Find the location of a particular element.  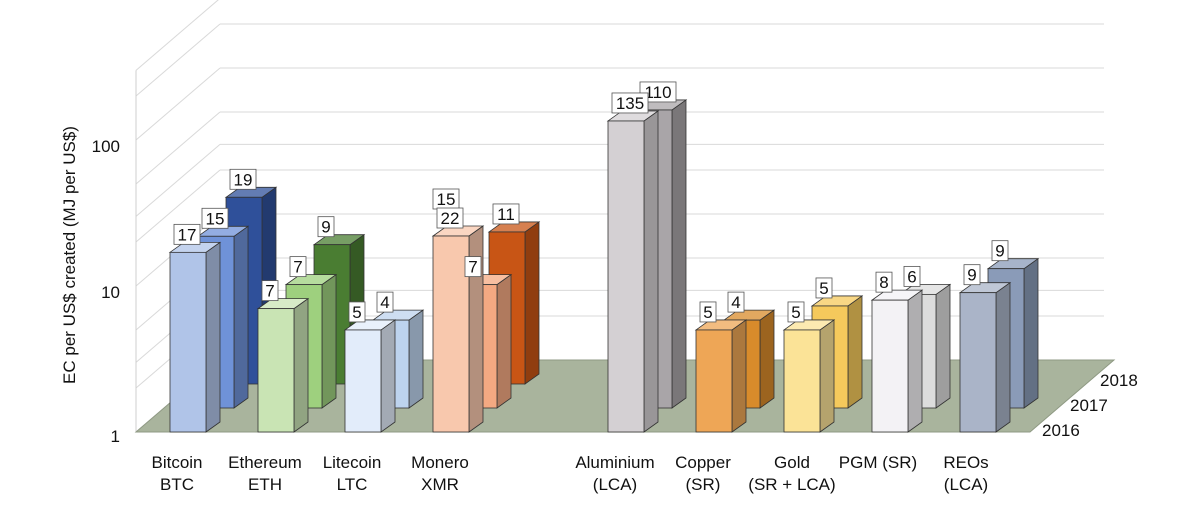

bar-pgm-sr--2016 is located at coordinates (897, 361).